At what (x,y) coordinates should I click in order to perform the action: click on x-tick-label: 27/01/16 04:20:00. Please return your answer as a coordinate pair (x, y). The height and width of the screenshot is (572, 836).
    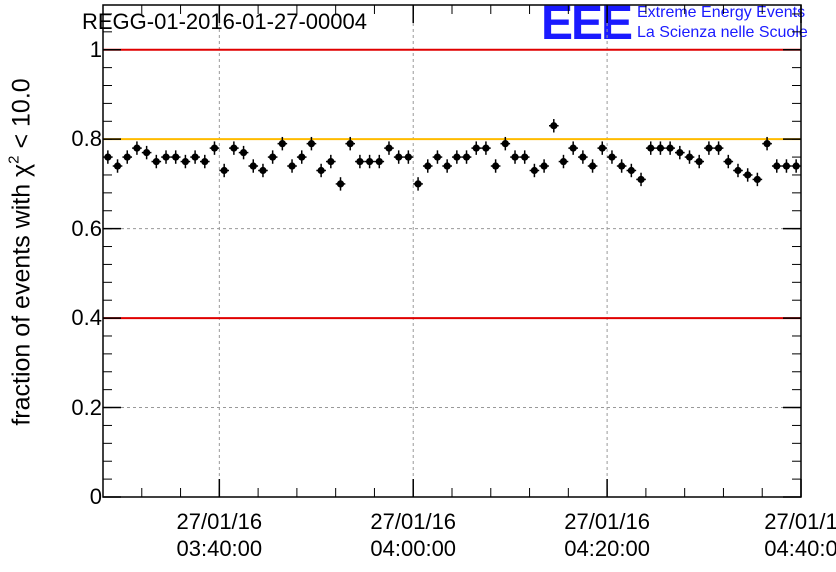
    Looking at the image, I should click on (607, 535).